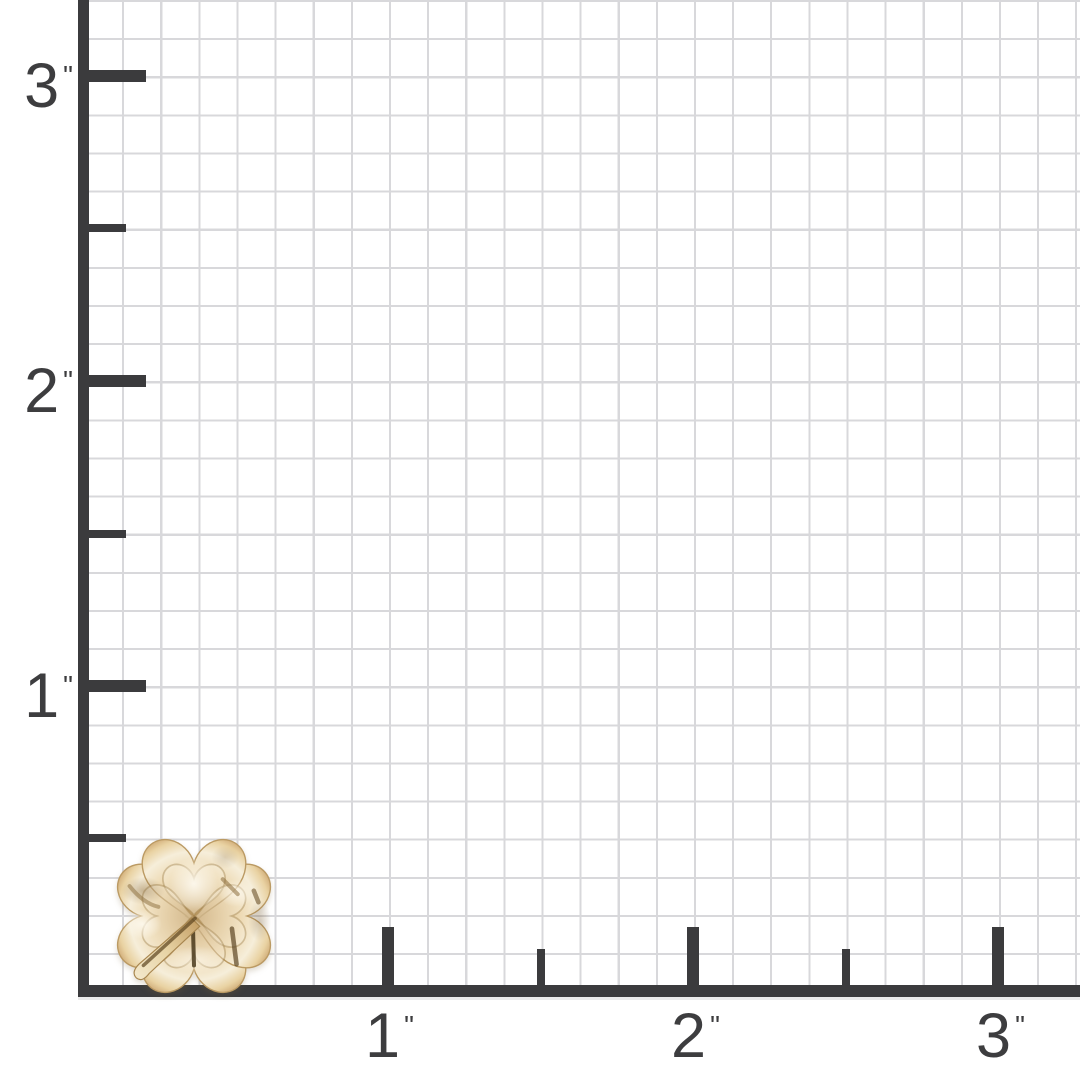  I want to click on y-axis-major-tick-2in, so click(117, 381).